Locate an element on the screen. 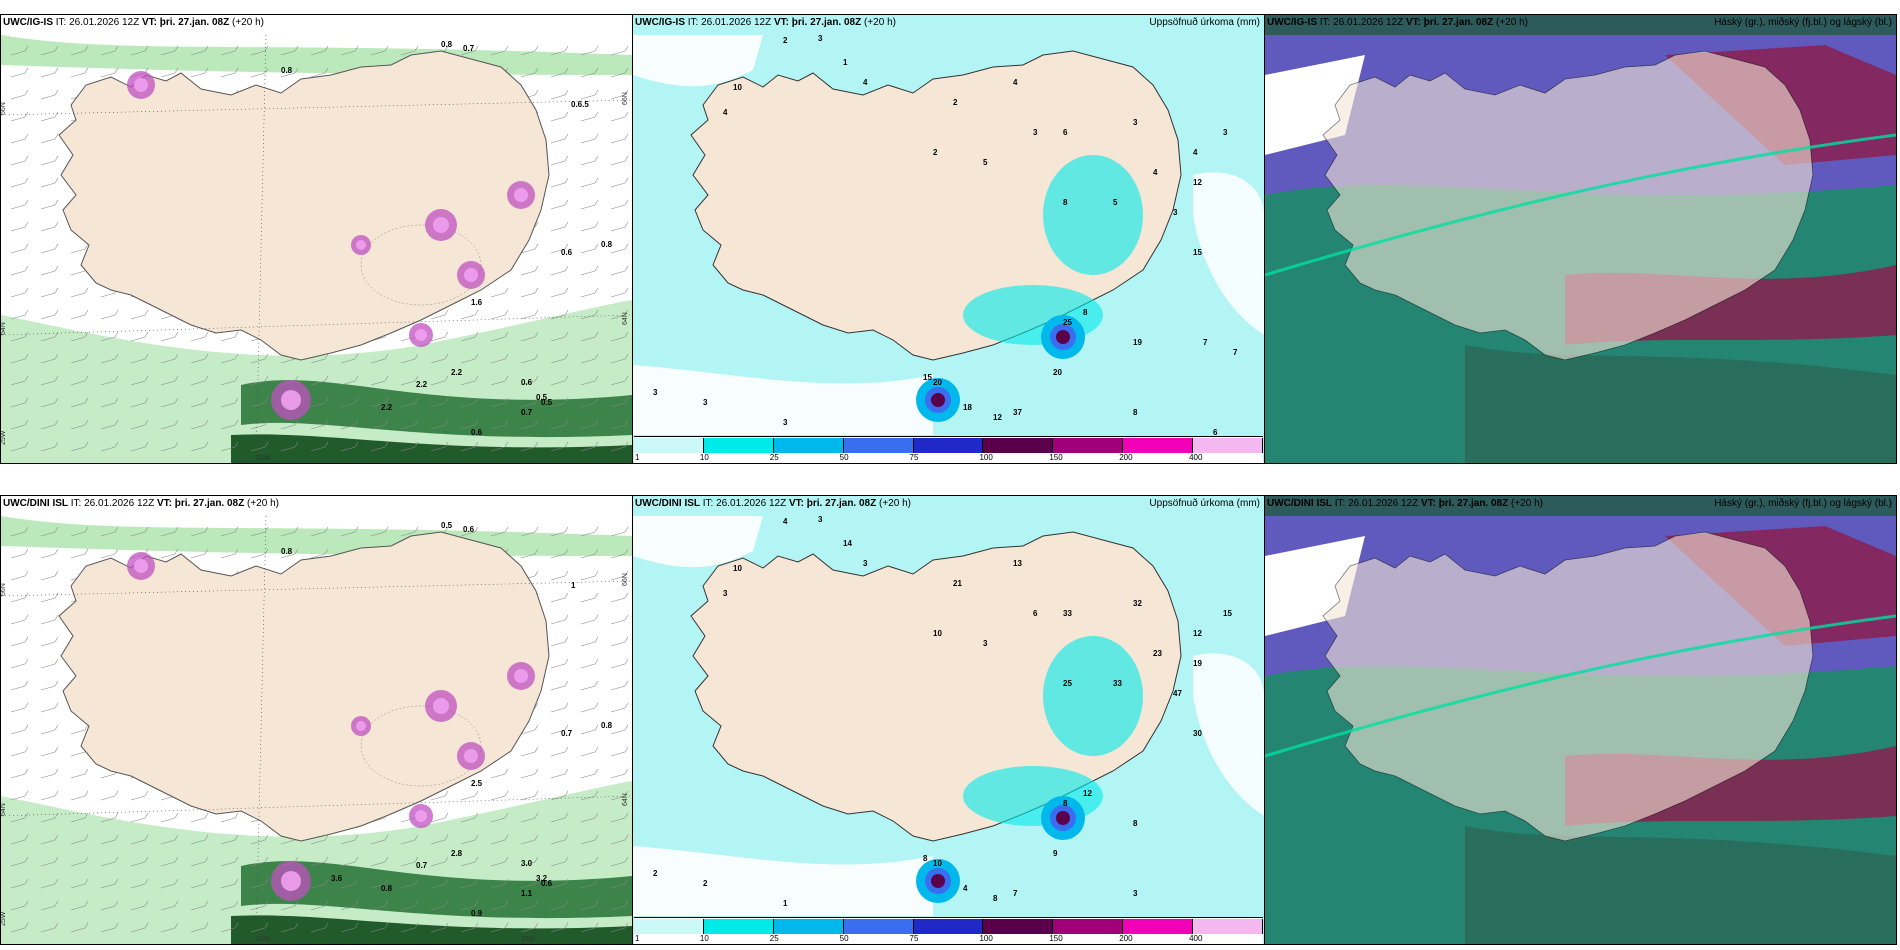 This screenshot has height=950, width=1900. axis-label: 15W is located at coordinates (528, 939).